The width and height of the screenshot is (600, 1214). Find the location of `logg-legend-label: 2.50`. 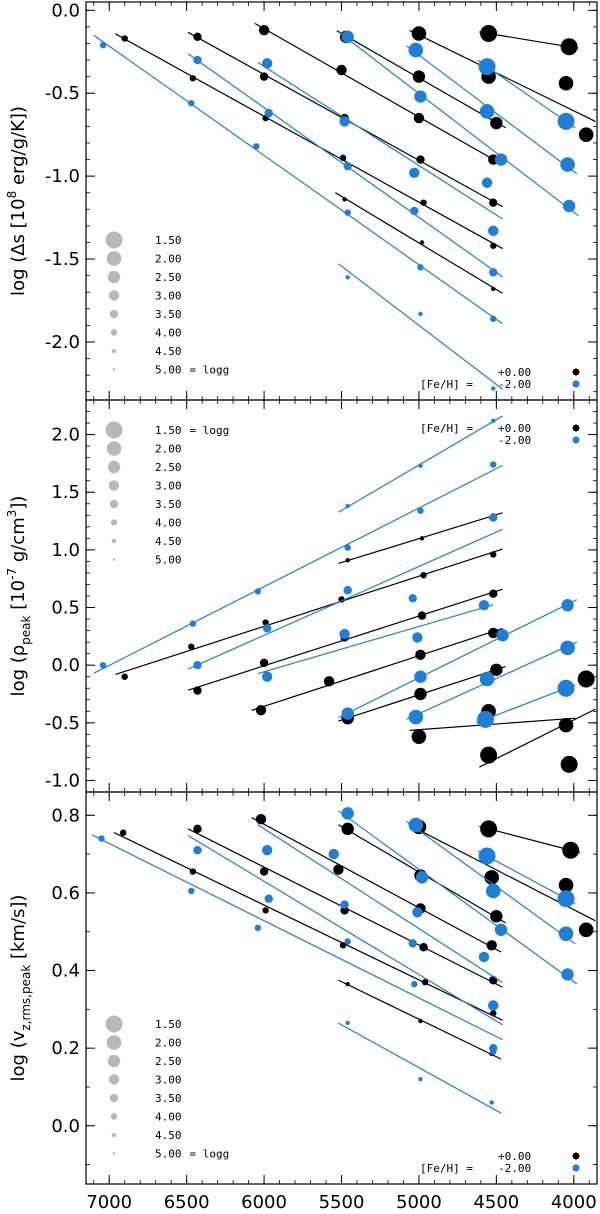

logg-legend-label: 2.50 is located at coordinates (168, 1061).